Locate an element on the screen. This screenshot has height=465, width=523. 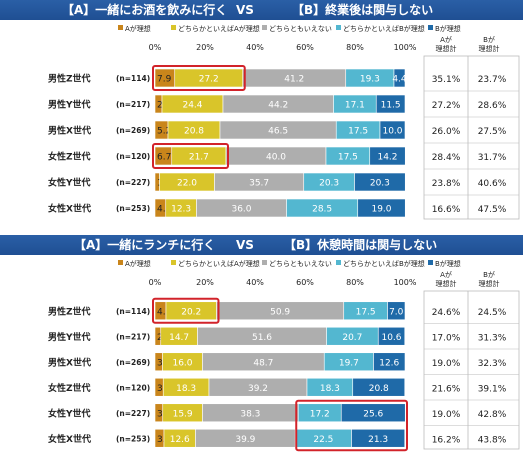
total-a: 27.2% is located at coordinates (446, 106).